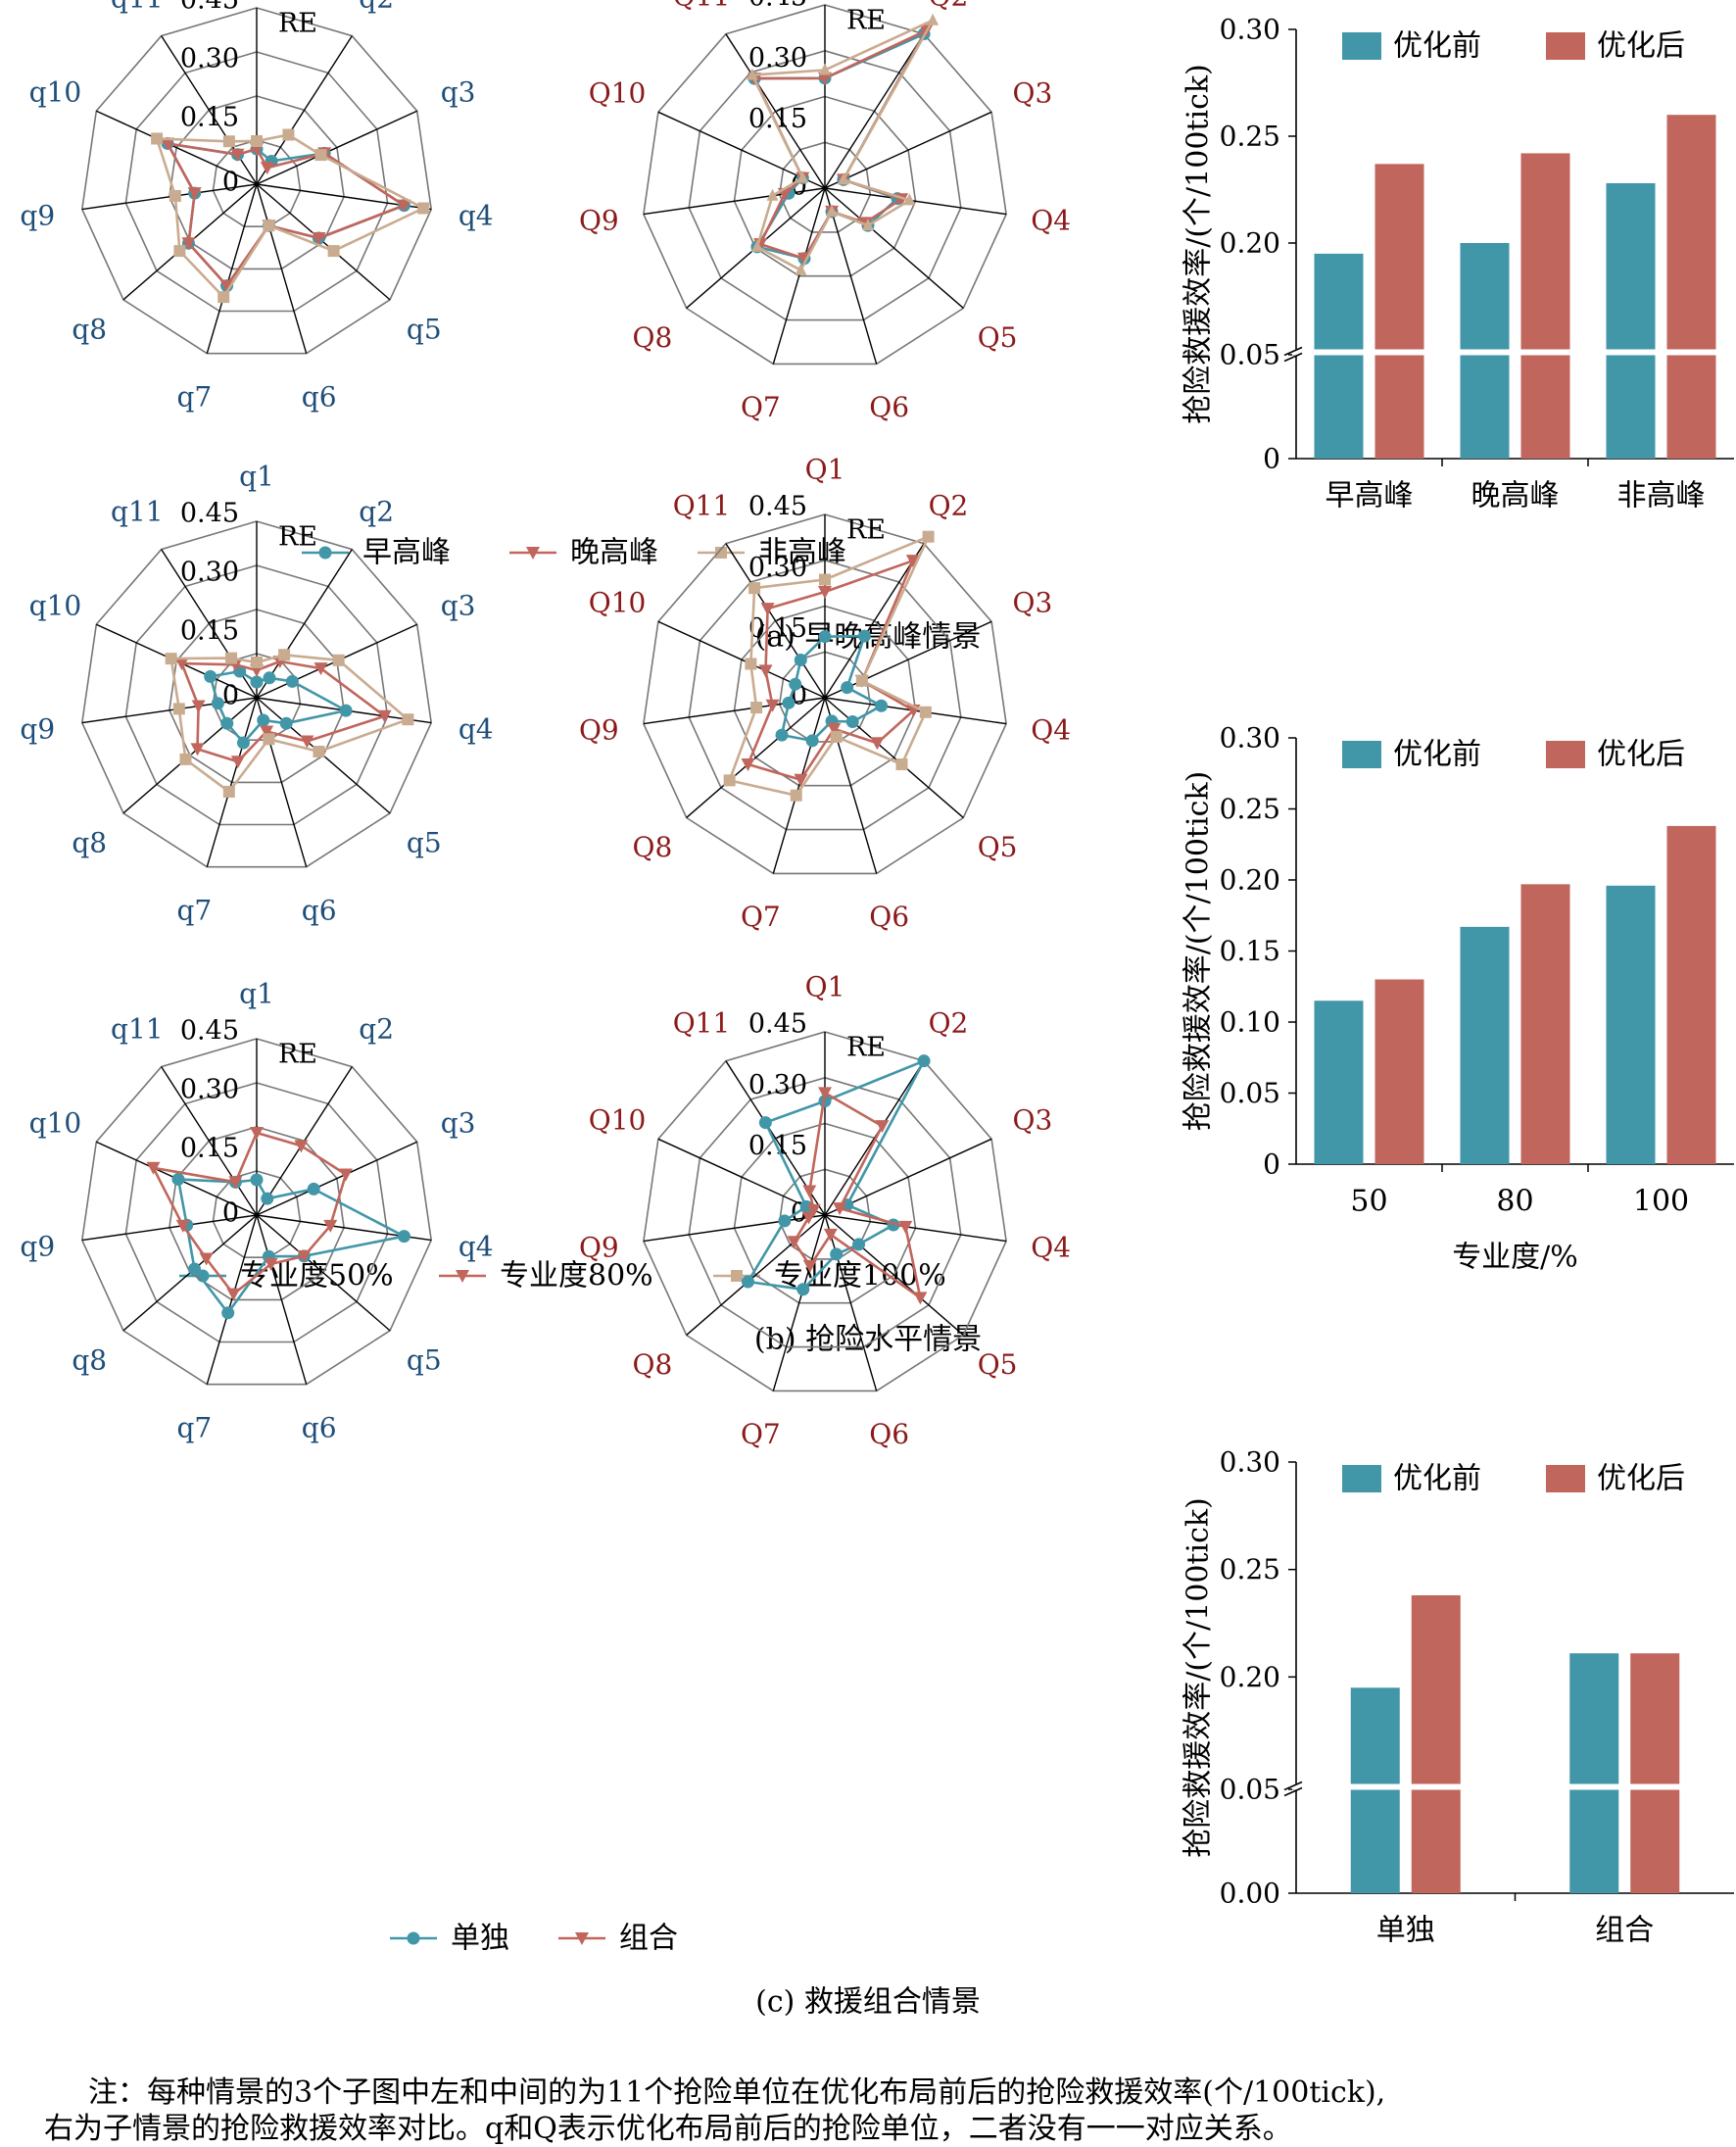  What do you see at coordinates (1033, 93) in the screenshot?
I see `radar-axis-label-Q3: Q3` at bounding box center [1033, 93].